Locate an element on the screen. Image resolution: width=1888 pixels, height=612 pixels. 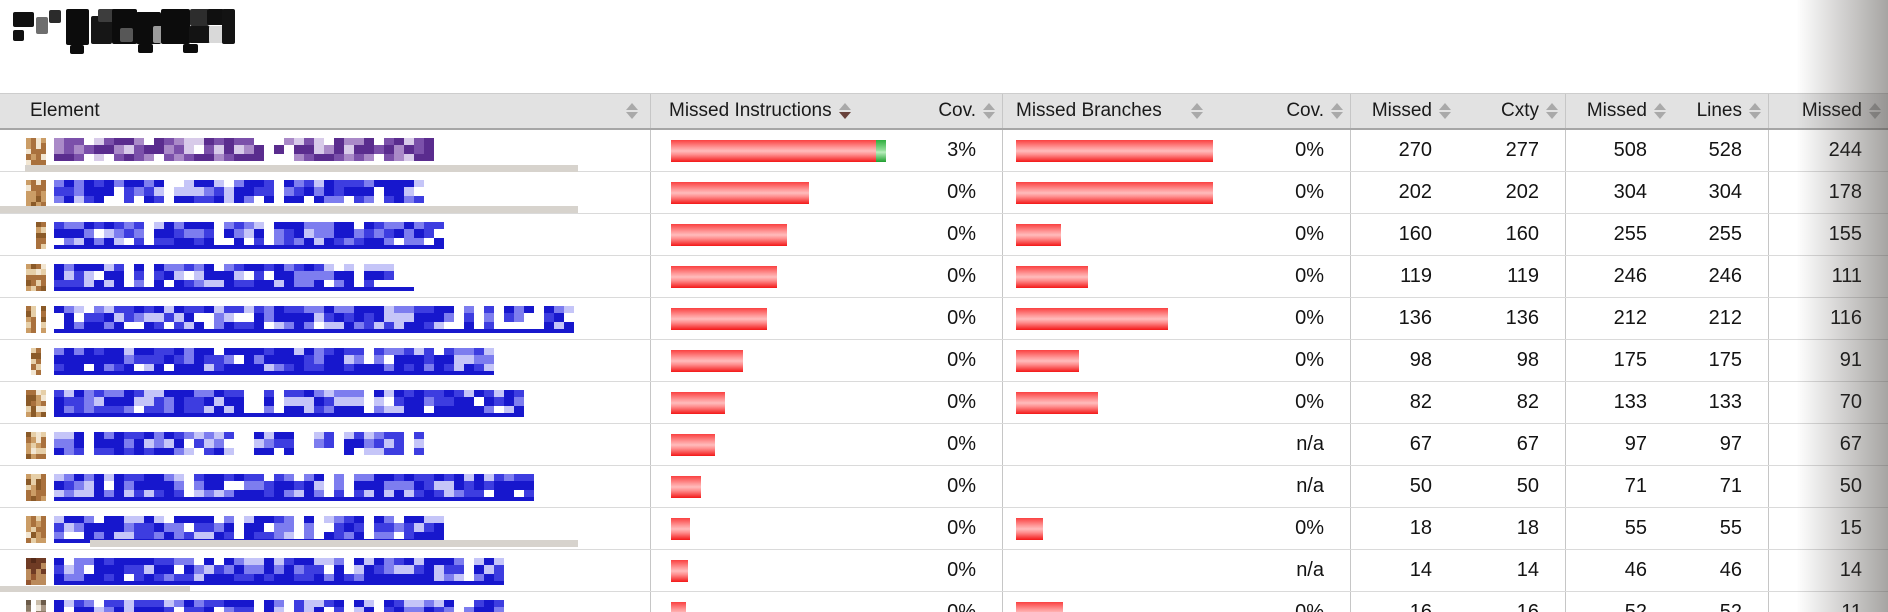
column-header-lines: Lines is located at coordinates (1720, 111).